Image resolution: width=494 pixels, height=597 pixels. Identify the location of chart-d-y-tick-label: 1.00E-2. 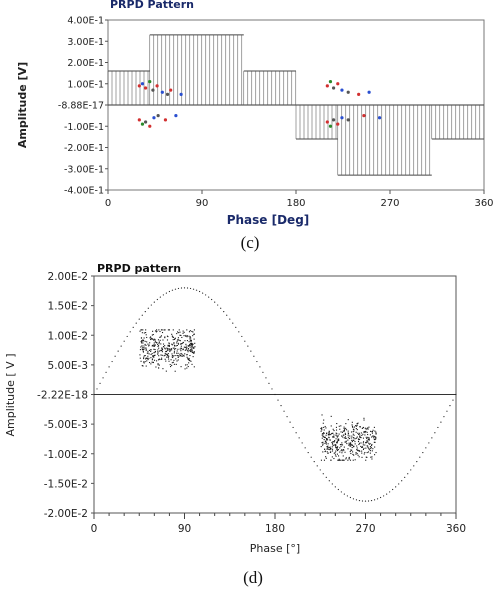
(68, 336).